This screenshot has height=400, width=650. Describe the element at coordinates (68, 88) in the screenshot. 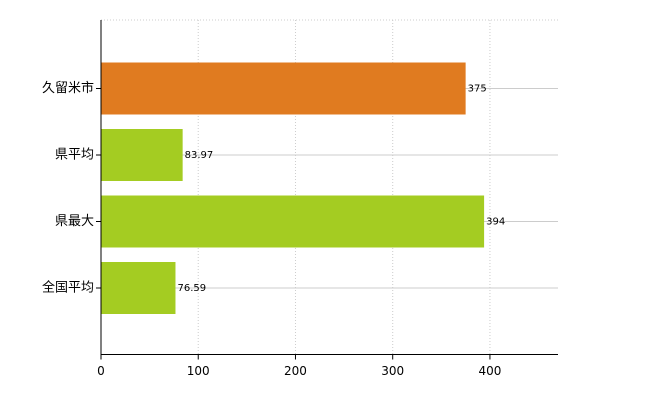

I see `y-tick-label: 久留米市` at that location.